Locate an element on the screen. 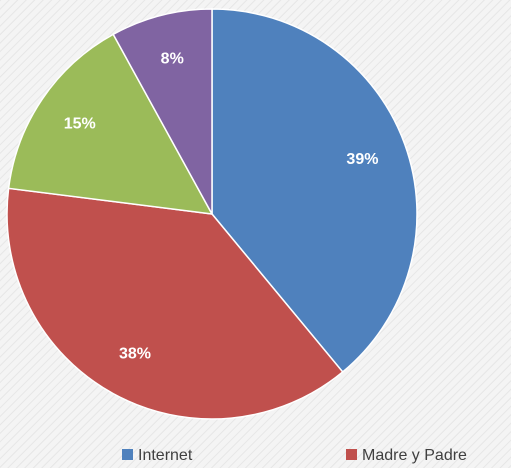 Image resolution: width=511 pixels, height=468 pixels. data-label: 15% is located at coordinates (80, 123).